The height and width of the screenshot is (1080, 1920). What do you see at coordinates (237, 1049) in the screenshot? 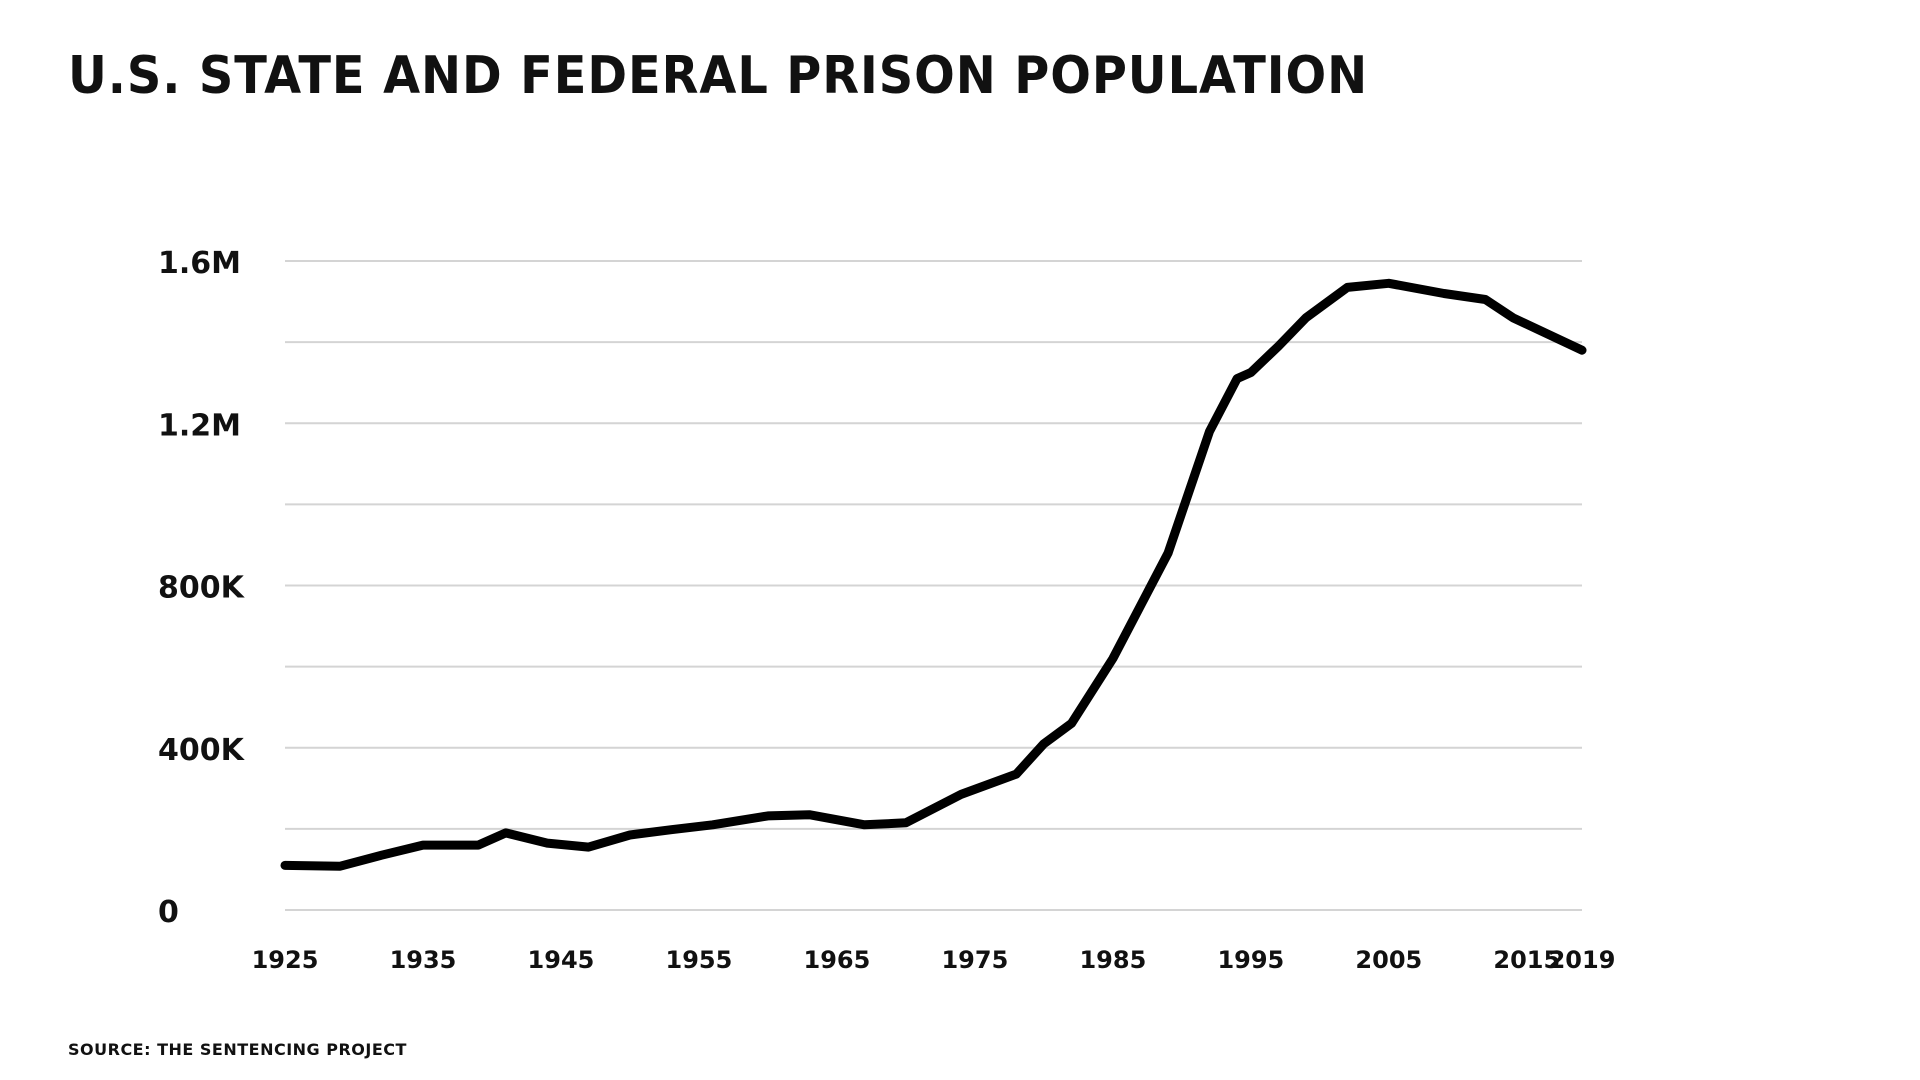
I see `source-note: SOURCE: THE SENTENCING PROJECT` at bounding box center [237, 1049].